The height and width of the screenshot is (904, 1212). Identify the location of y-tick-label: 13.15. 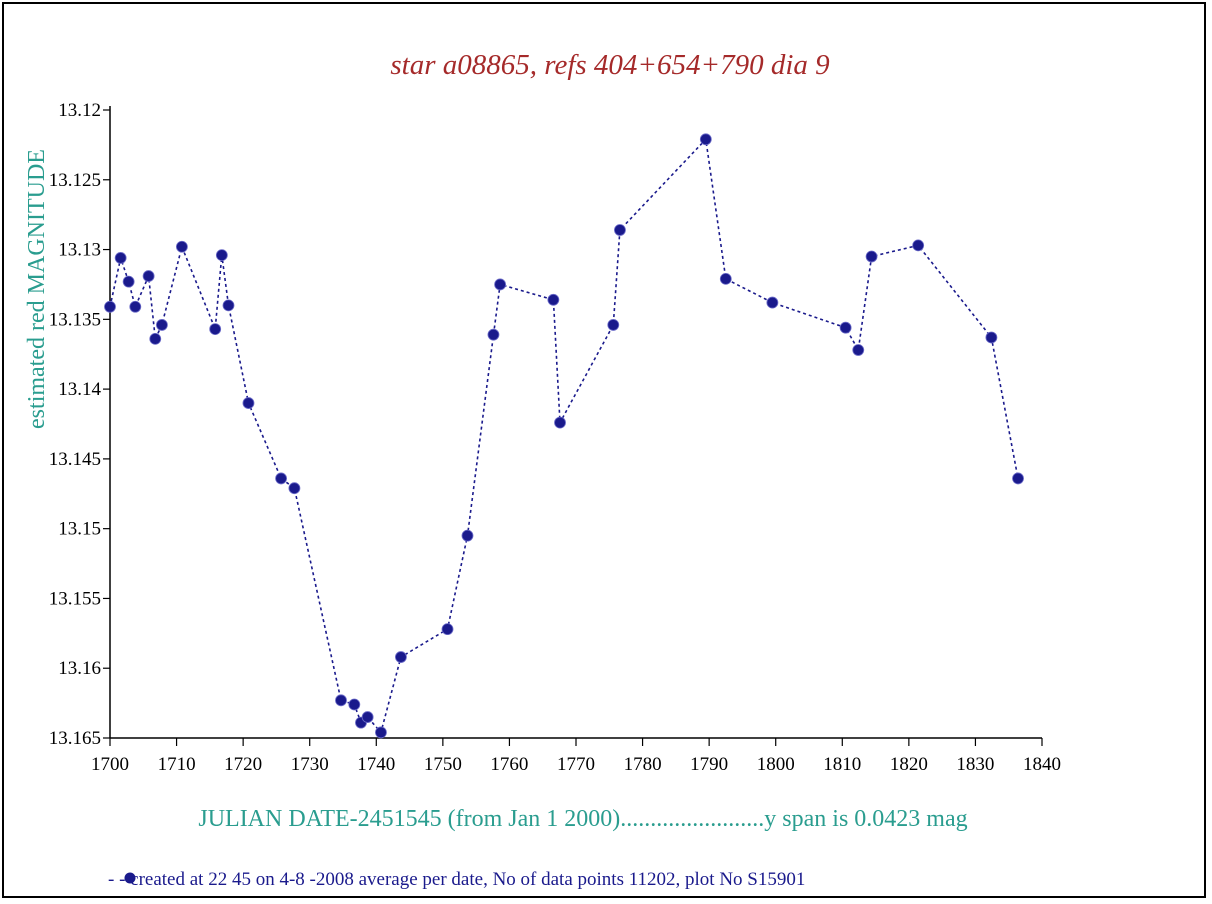
(79, 529).